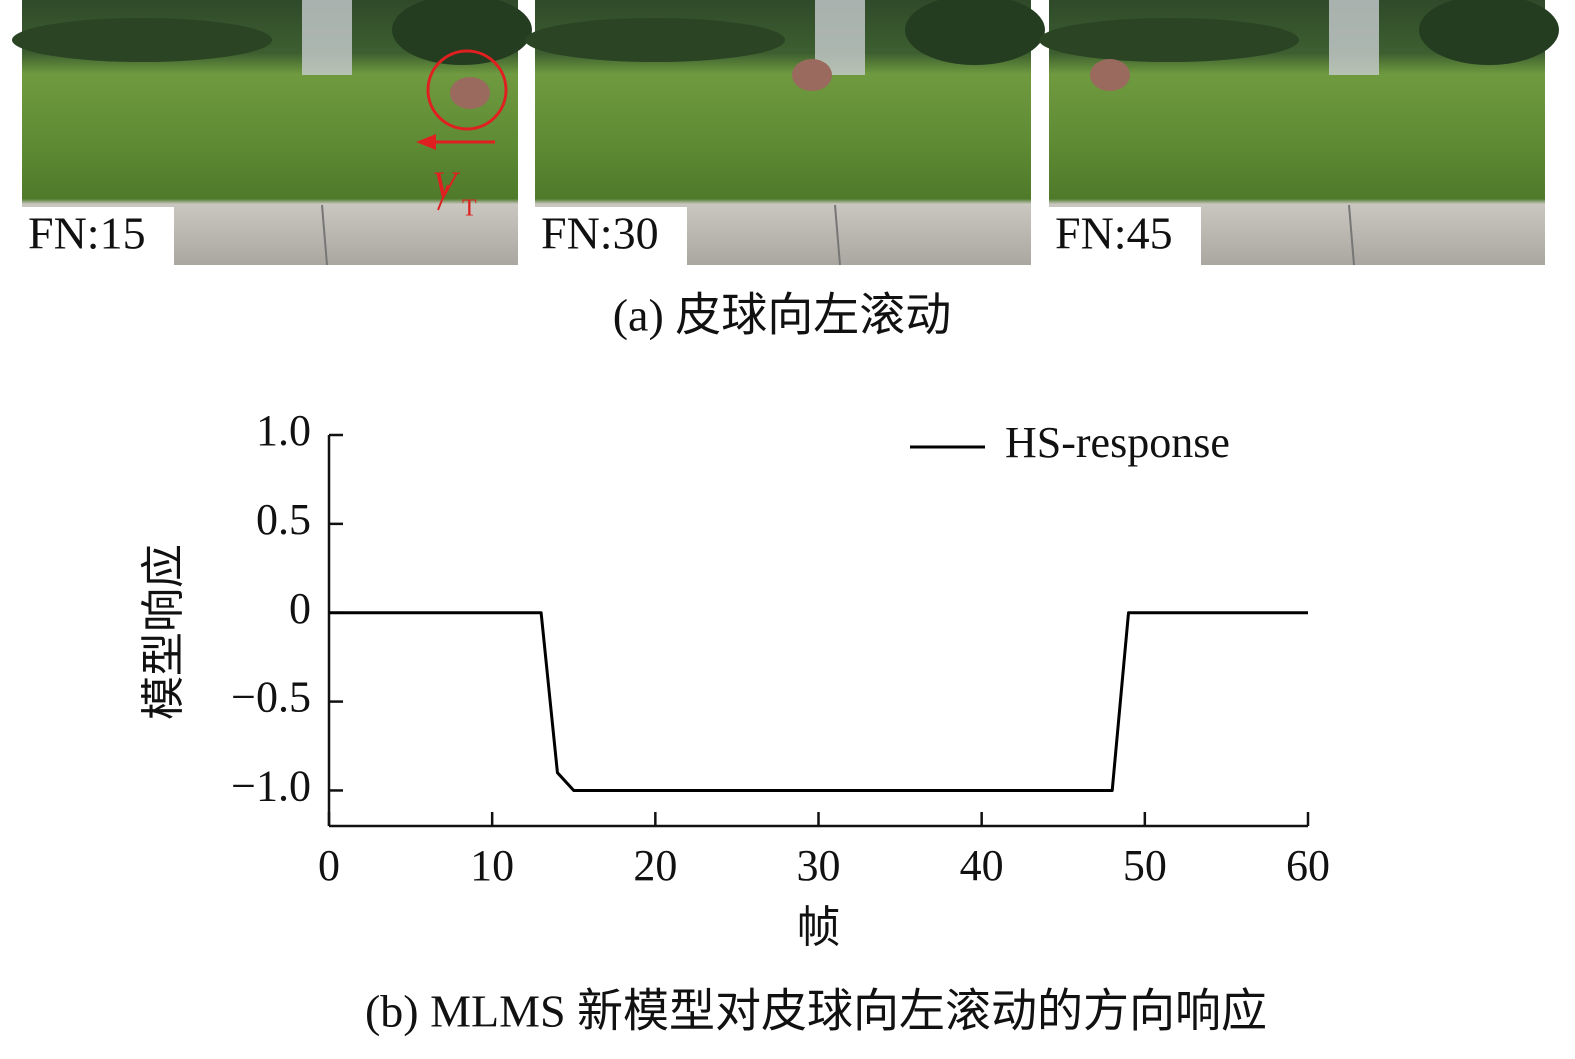  I want to click on legend-label: HS-response, so click(1117, 442).